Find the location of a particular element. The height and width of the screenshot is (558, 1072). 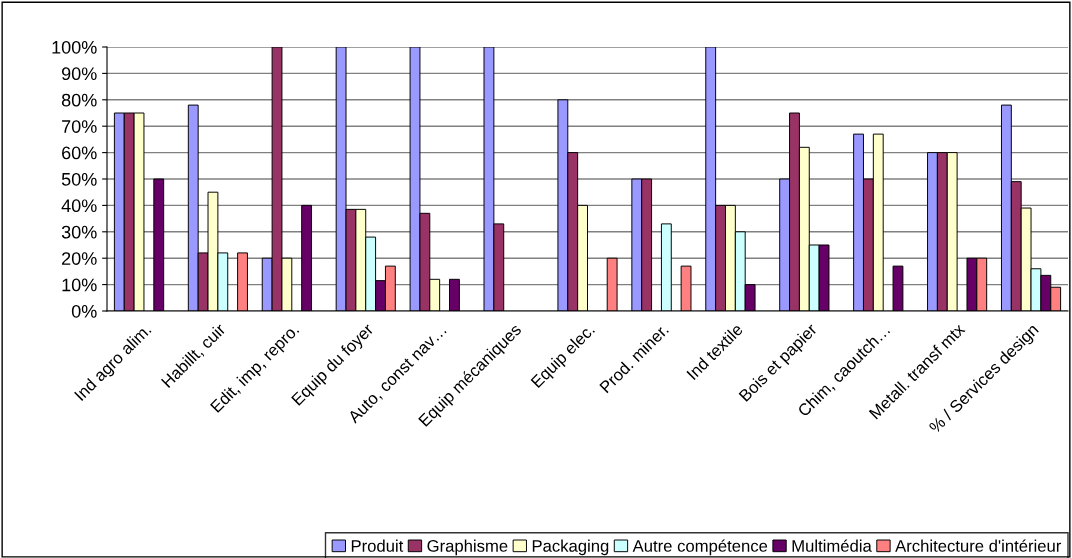

legend-label: Produit is located at coordinates (377, 545).